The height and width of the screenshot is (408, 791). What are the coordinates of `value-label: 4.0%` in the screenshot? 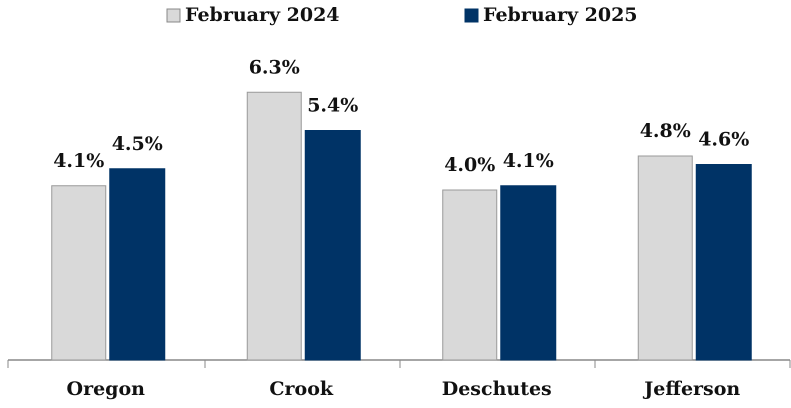 It's located at (469, 165).